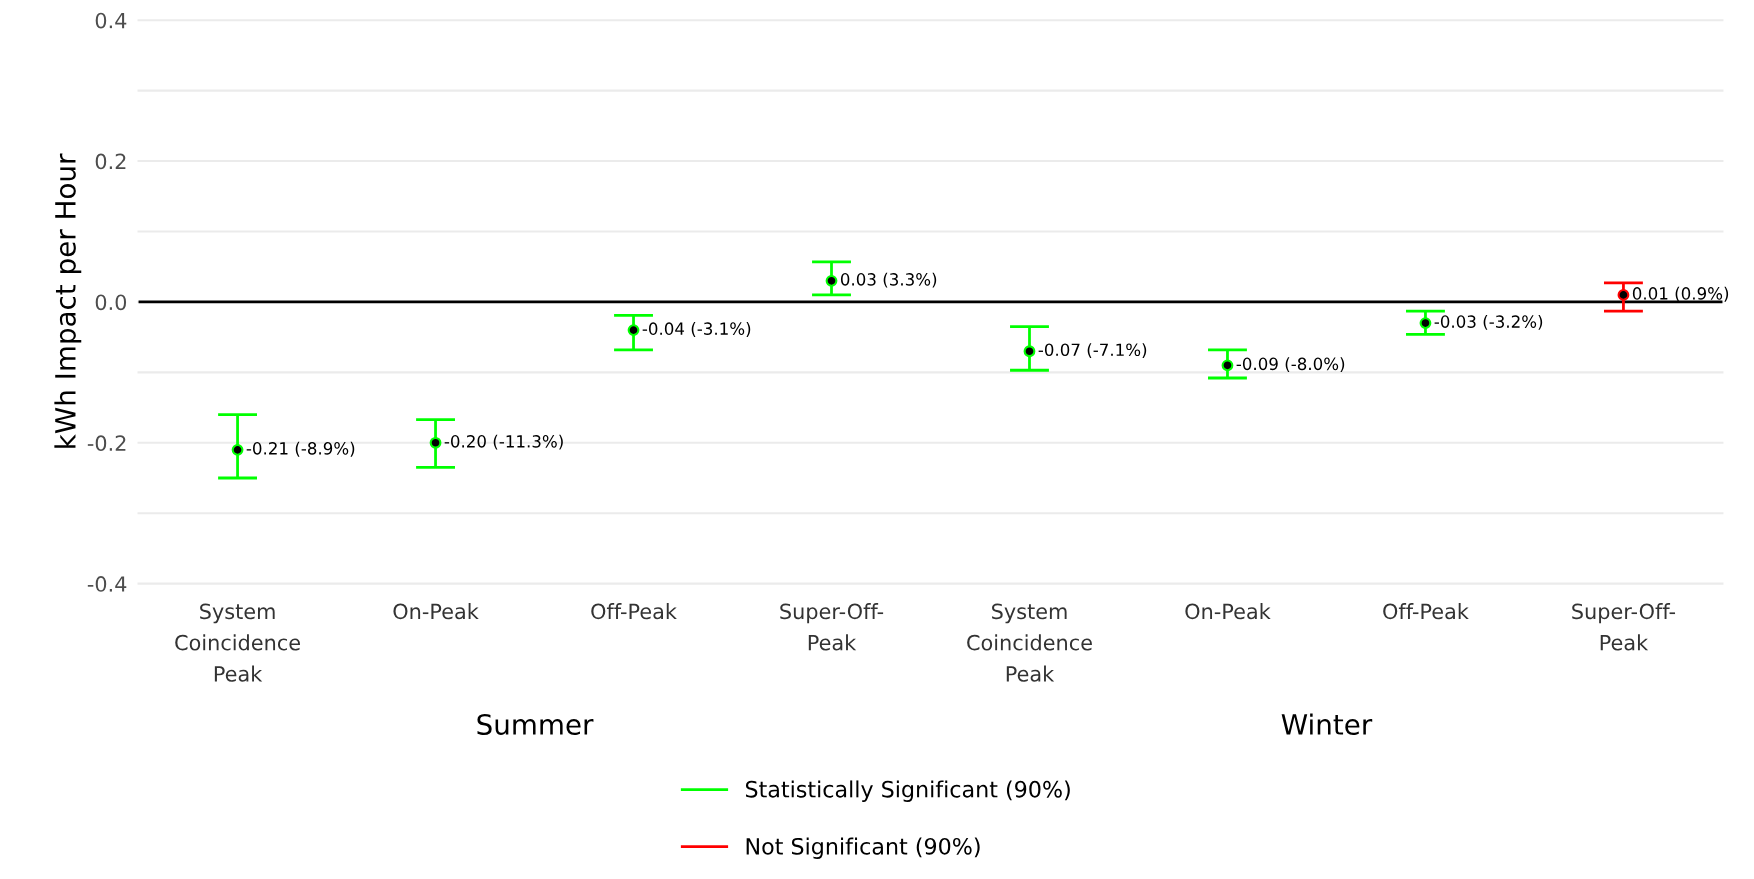 The image size is (1754, 879). What do you see at coordinates (863, 848) in the screenshot?
I see `legend-label: Not Significant (90%)` at bounding box center [863, 848].